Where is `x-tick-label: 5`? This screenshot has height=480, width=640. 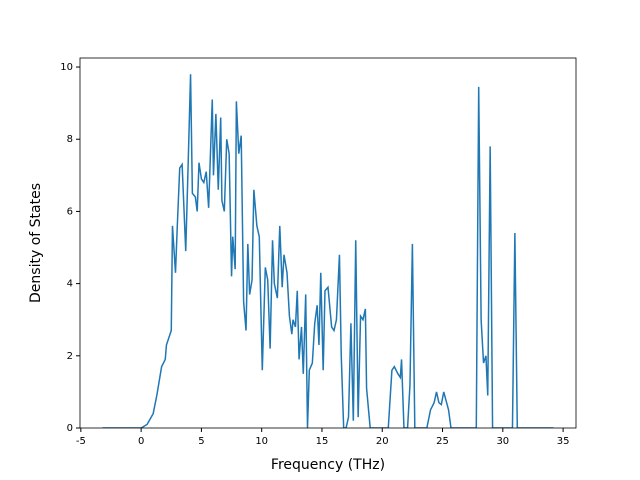
x-tick-label: 5 is located at coordinates (201, 441).